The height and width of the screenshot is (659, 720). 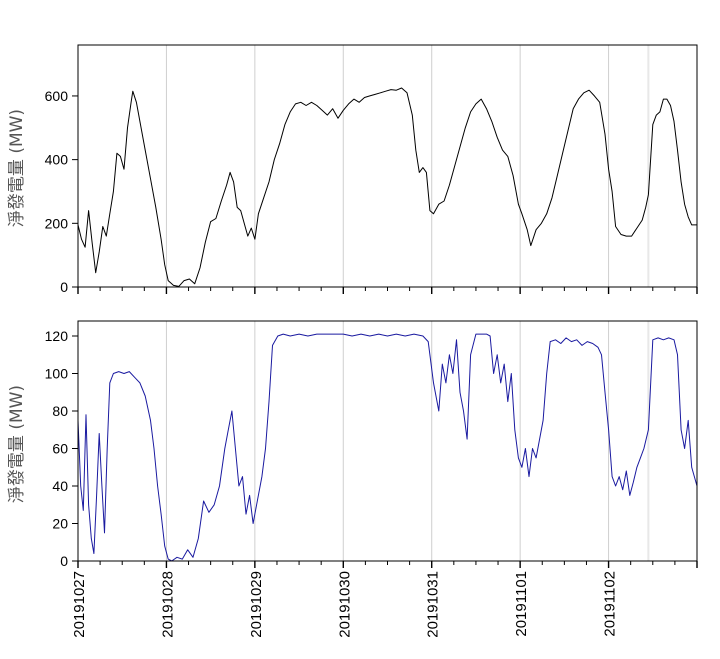 I want to click on xtick-label-20191027: 20191027, so click(x=79, y=604).